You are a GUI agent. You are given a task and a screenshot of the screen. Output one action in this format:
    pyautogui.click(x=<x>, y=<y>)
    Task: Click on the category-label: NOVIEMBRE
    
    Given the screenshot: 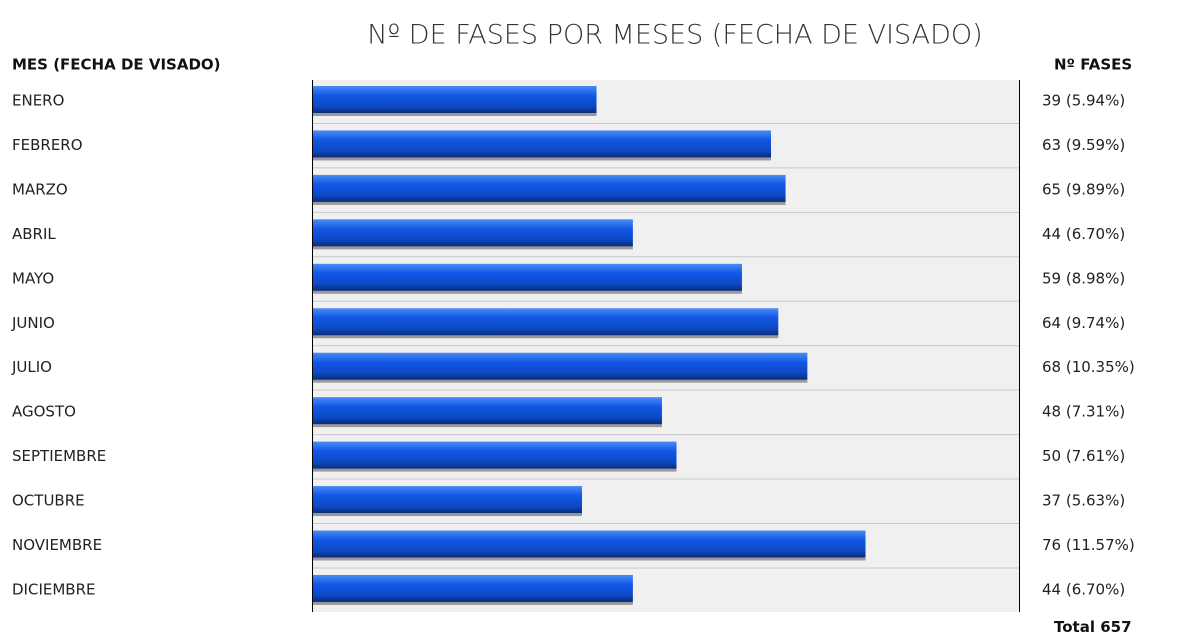 What is the action you would take?
    pyautogui.click(x=57, y=545)
    